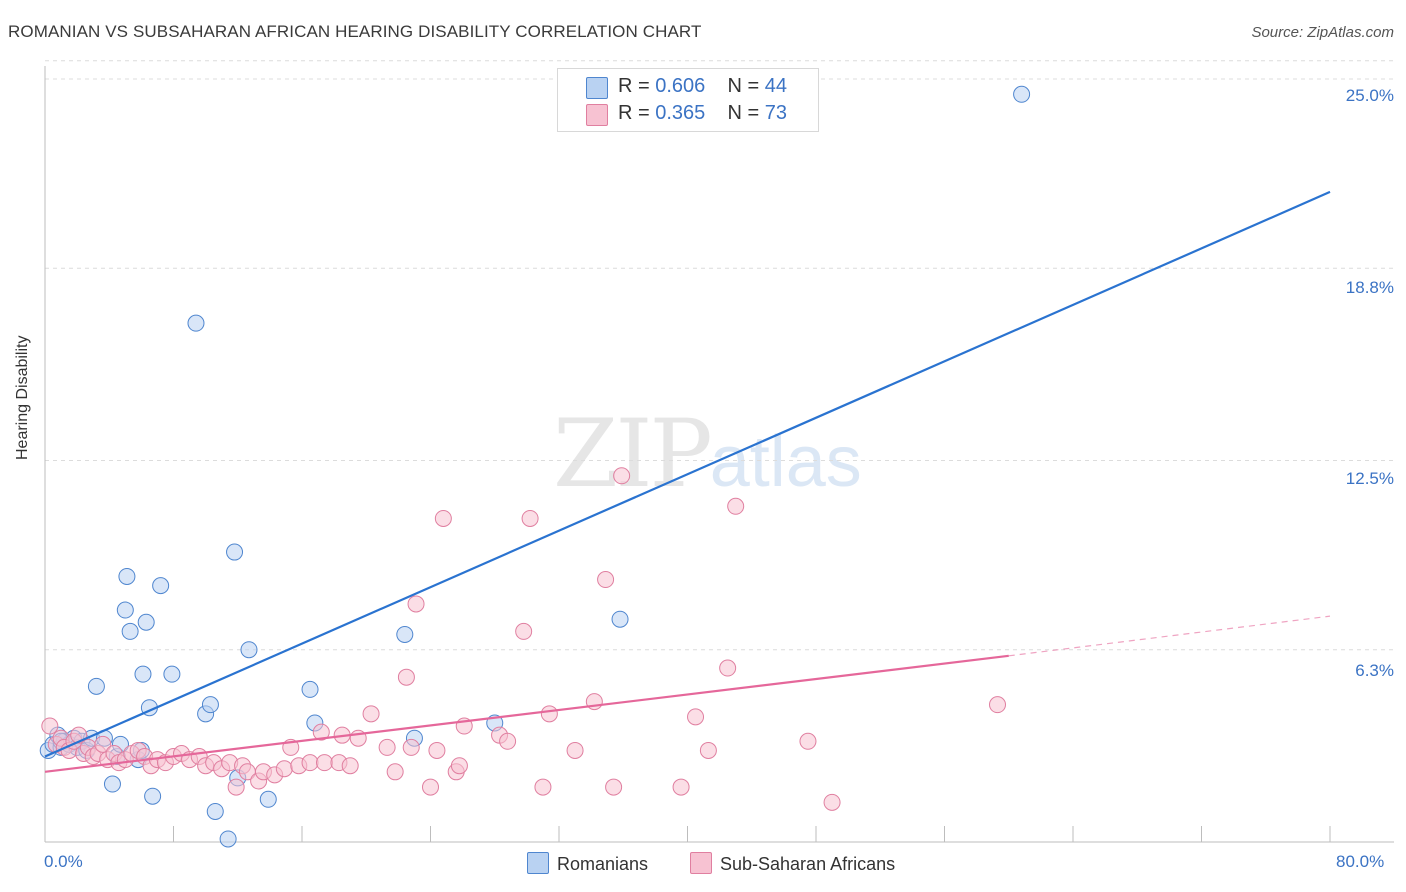 This screenshot has width=1406, height=892. What do you see at coordinates (1322, 32) in the screenshot?
I see `source-label: Source: ZipAtlas.com` at bounding box center [1322, 32].